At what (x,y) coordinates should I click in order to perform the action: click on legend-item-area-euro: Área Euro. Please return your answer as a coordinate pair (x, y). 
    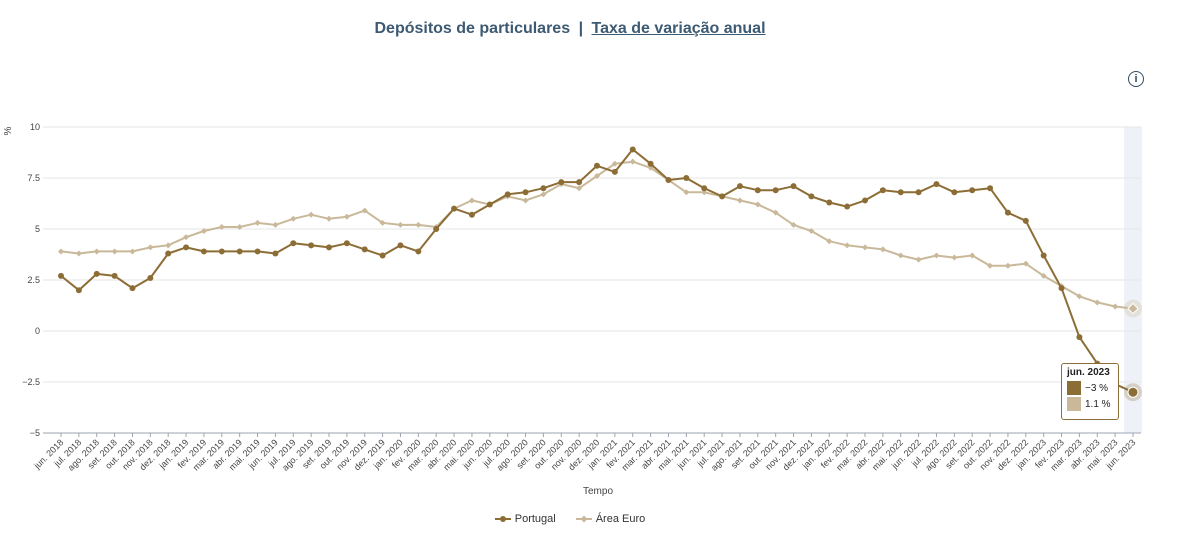
    Looking at the image, I should click on (610, 519).